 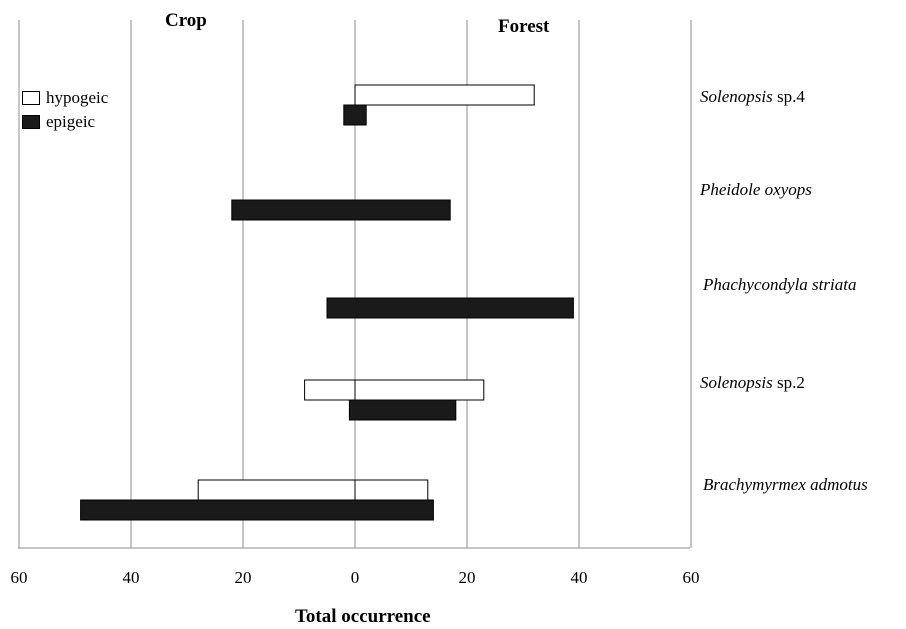 I want to click on x-axis-title: Total occurrence, so click(x=363, y=616).